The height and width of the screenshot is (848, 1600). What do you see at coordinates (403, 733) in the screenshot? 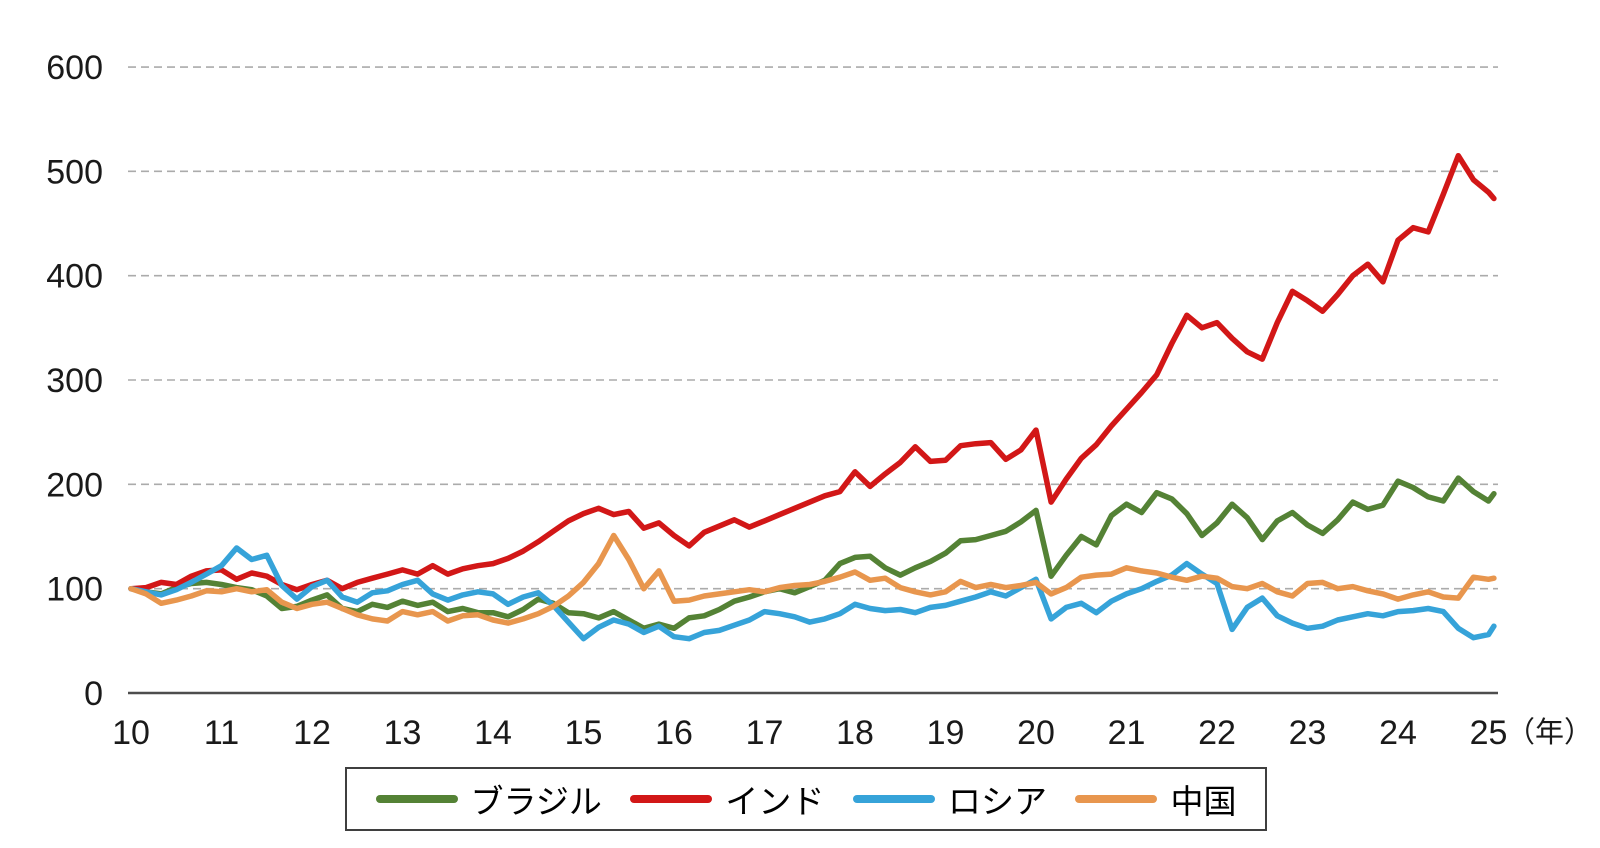
I see `x-axis-tick-label-13: 13` at bounding box center [403, 733].